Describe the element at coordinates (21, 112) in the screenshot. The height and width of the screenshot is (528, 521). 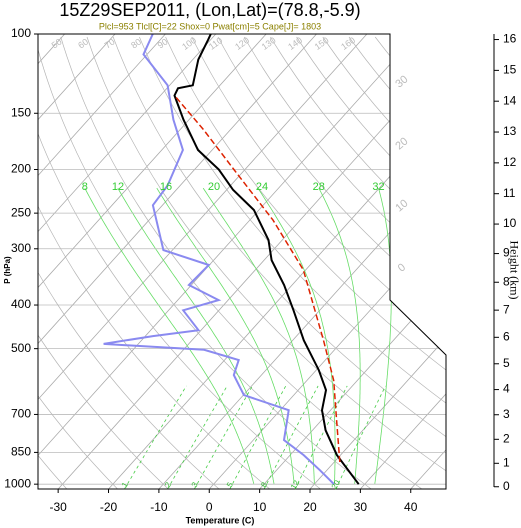
I see `y-tick-label: 150` at that location.